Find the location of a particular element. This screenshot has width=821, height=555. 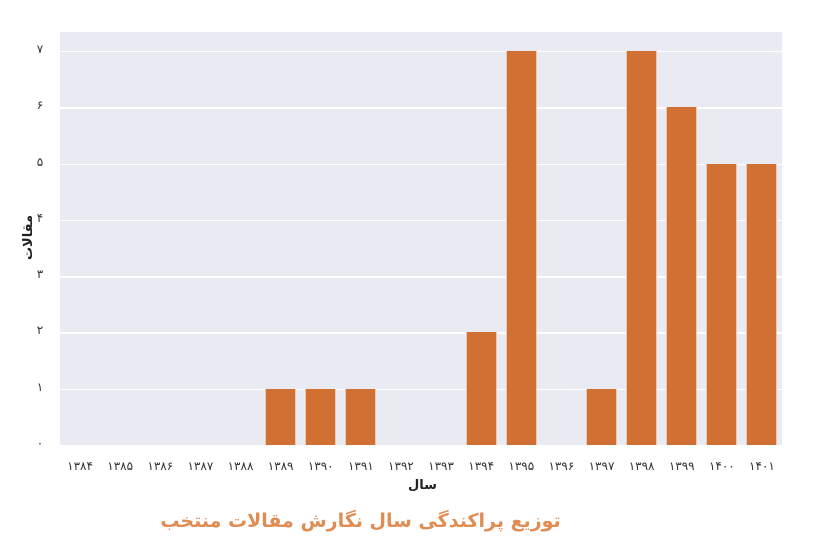

x-tick-label: ۱۴۰۰ is located at coordinates (721, 466).